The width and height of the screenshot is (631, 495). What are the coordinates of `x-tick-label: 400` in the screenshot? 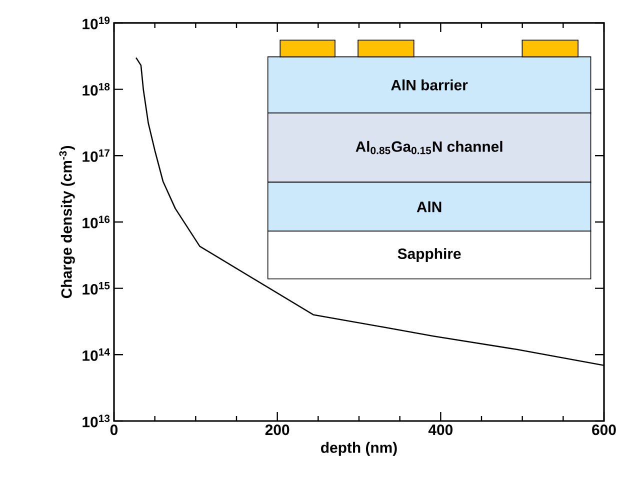 It's located at (440, 430).